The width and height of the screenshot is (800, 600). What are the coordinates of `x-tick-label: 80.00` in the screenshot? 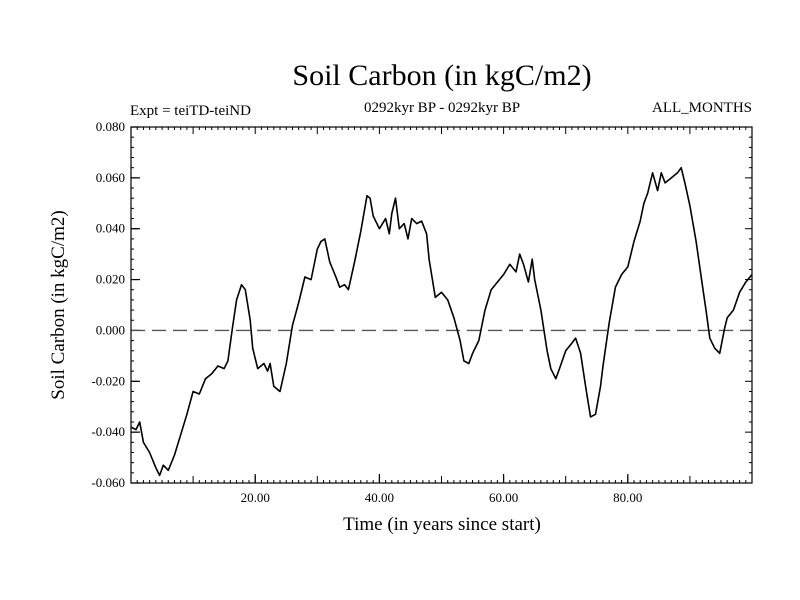 It's located at (627, 497).